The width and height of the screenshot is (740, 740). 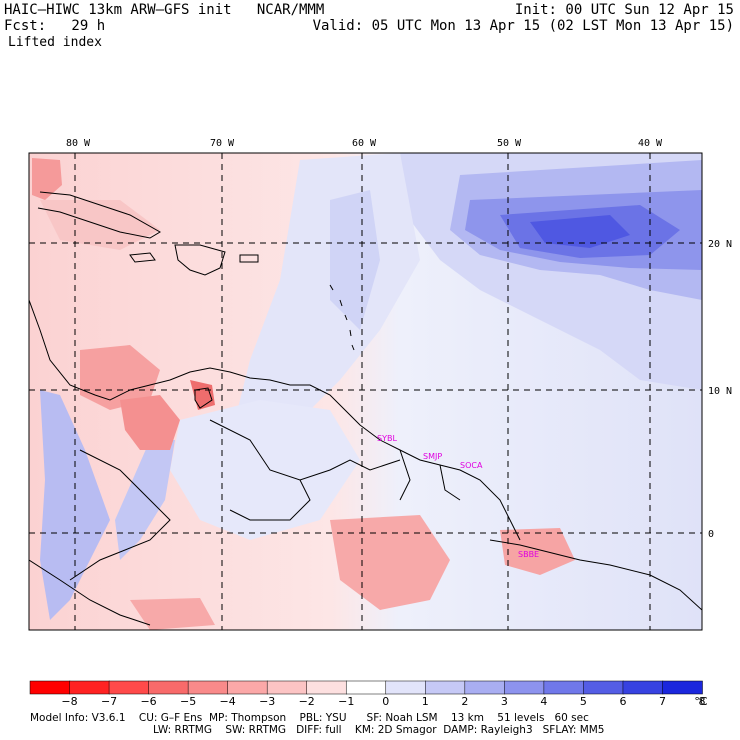 I want to click on colorbar-label: −4, so click(x=228, y=701).